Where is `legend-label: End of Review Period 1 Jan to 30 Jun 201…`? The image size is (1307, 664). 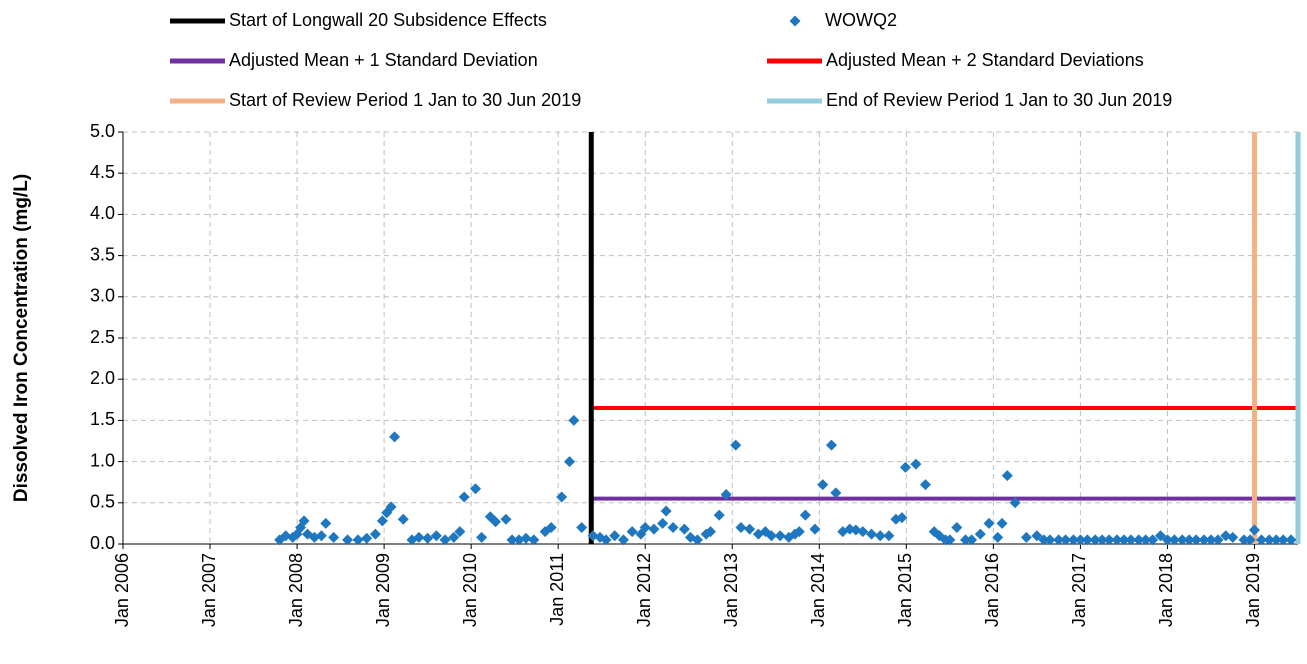 legend-label: End of Review Period 1 Jan to 30 Jun 201… is located at coordinates (999, 100).